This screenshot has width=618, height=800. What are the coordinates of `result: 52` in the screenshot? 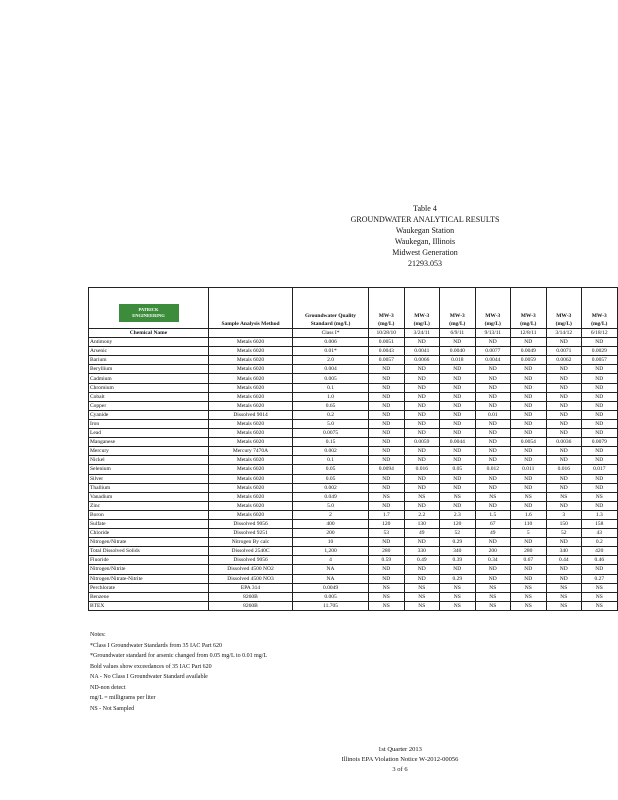 It's located at (563, 533).